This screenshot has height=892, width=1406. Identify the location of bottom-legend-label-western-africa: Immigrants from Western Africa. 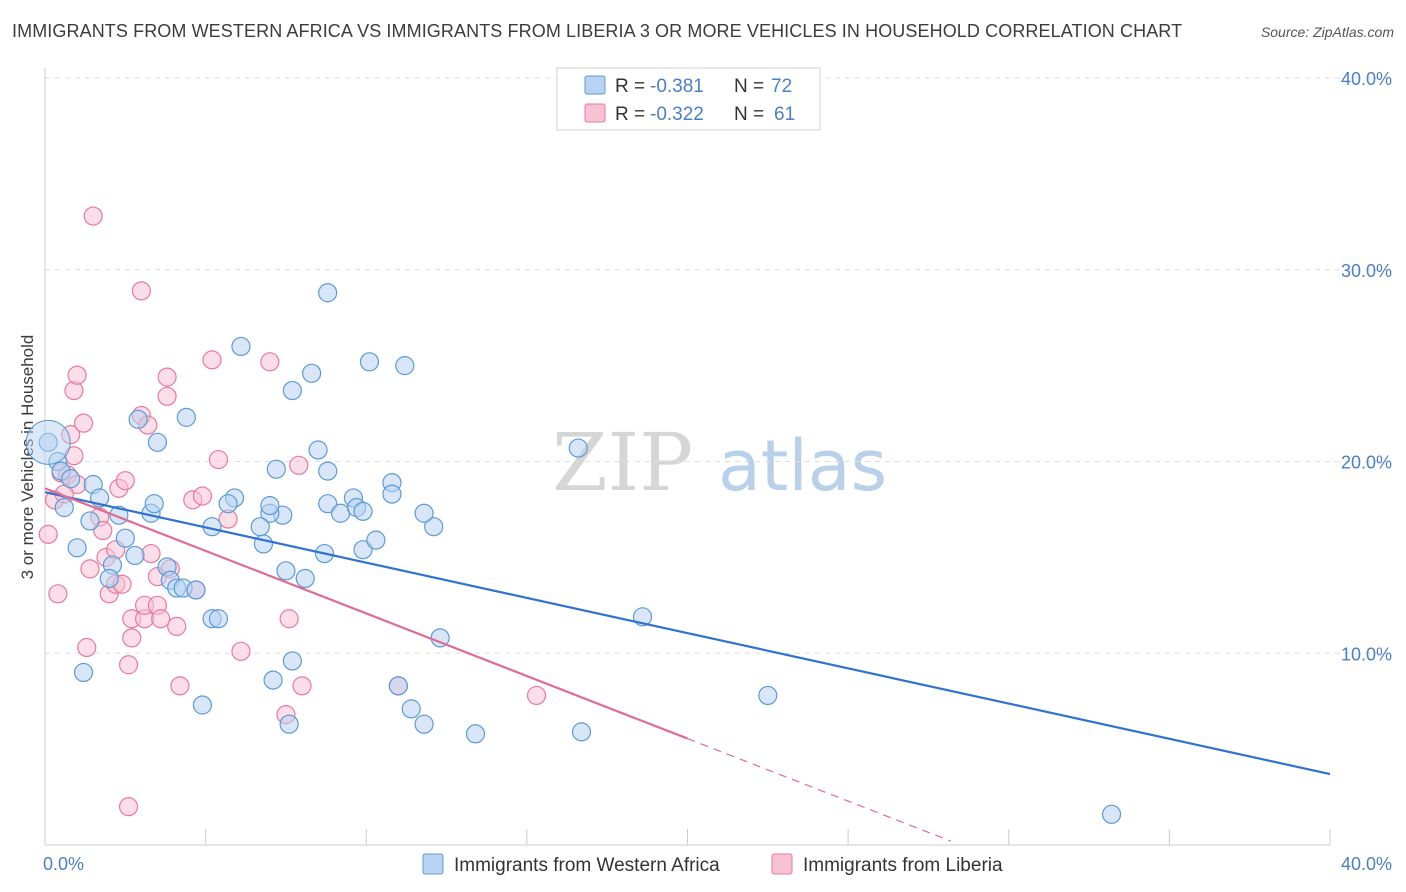
(587, 865).